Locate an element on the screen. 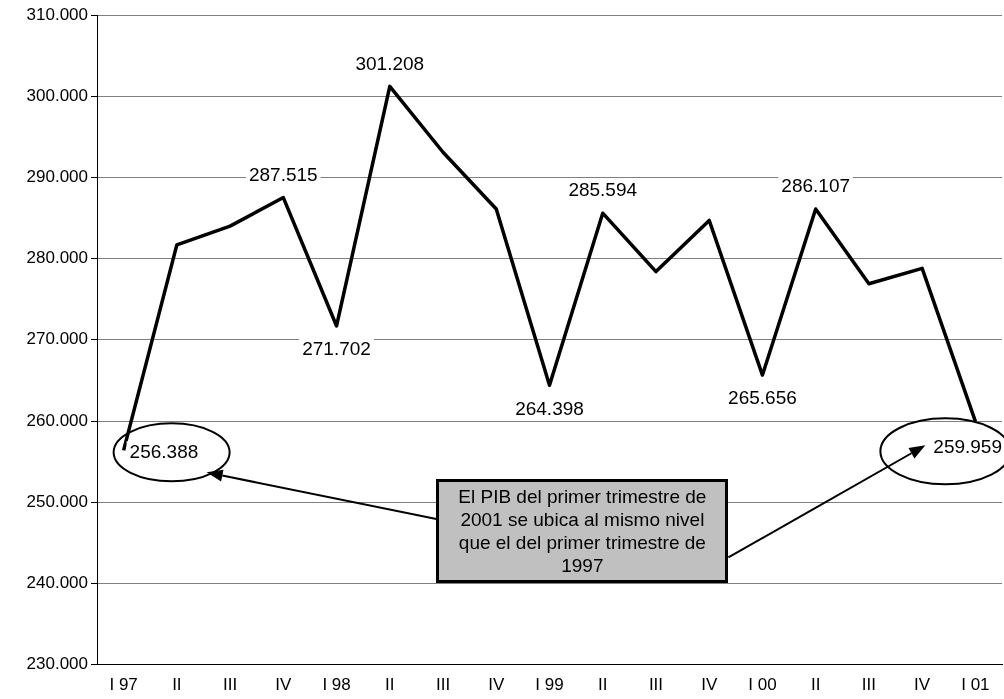  y-tick-label: 250.000 is located at coordinates (57, 501).